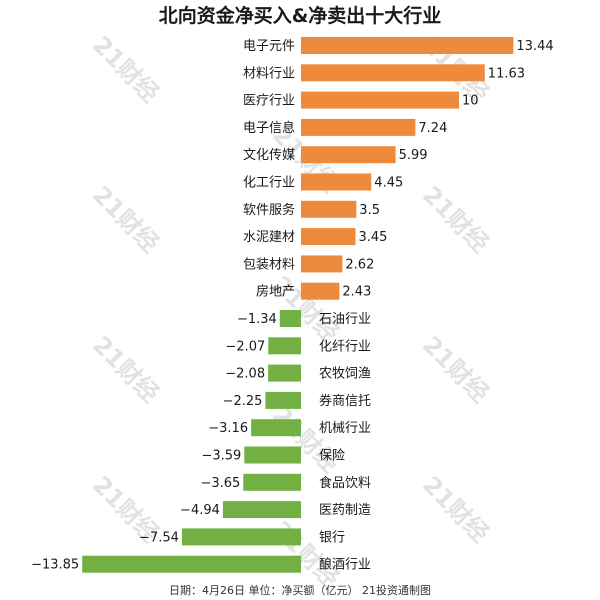  I want to click on watermark-4: 21财经, so click(125, 219).